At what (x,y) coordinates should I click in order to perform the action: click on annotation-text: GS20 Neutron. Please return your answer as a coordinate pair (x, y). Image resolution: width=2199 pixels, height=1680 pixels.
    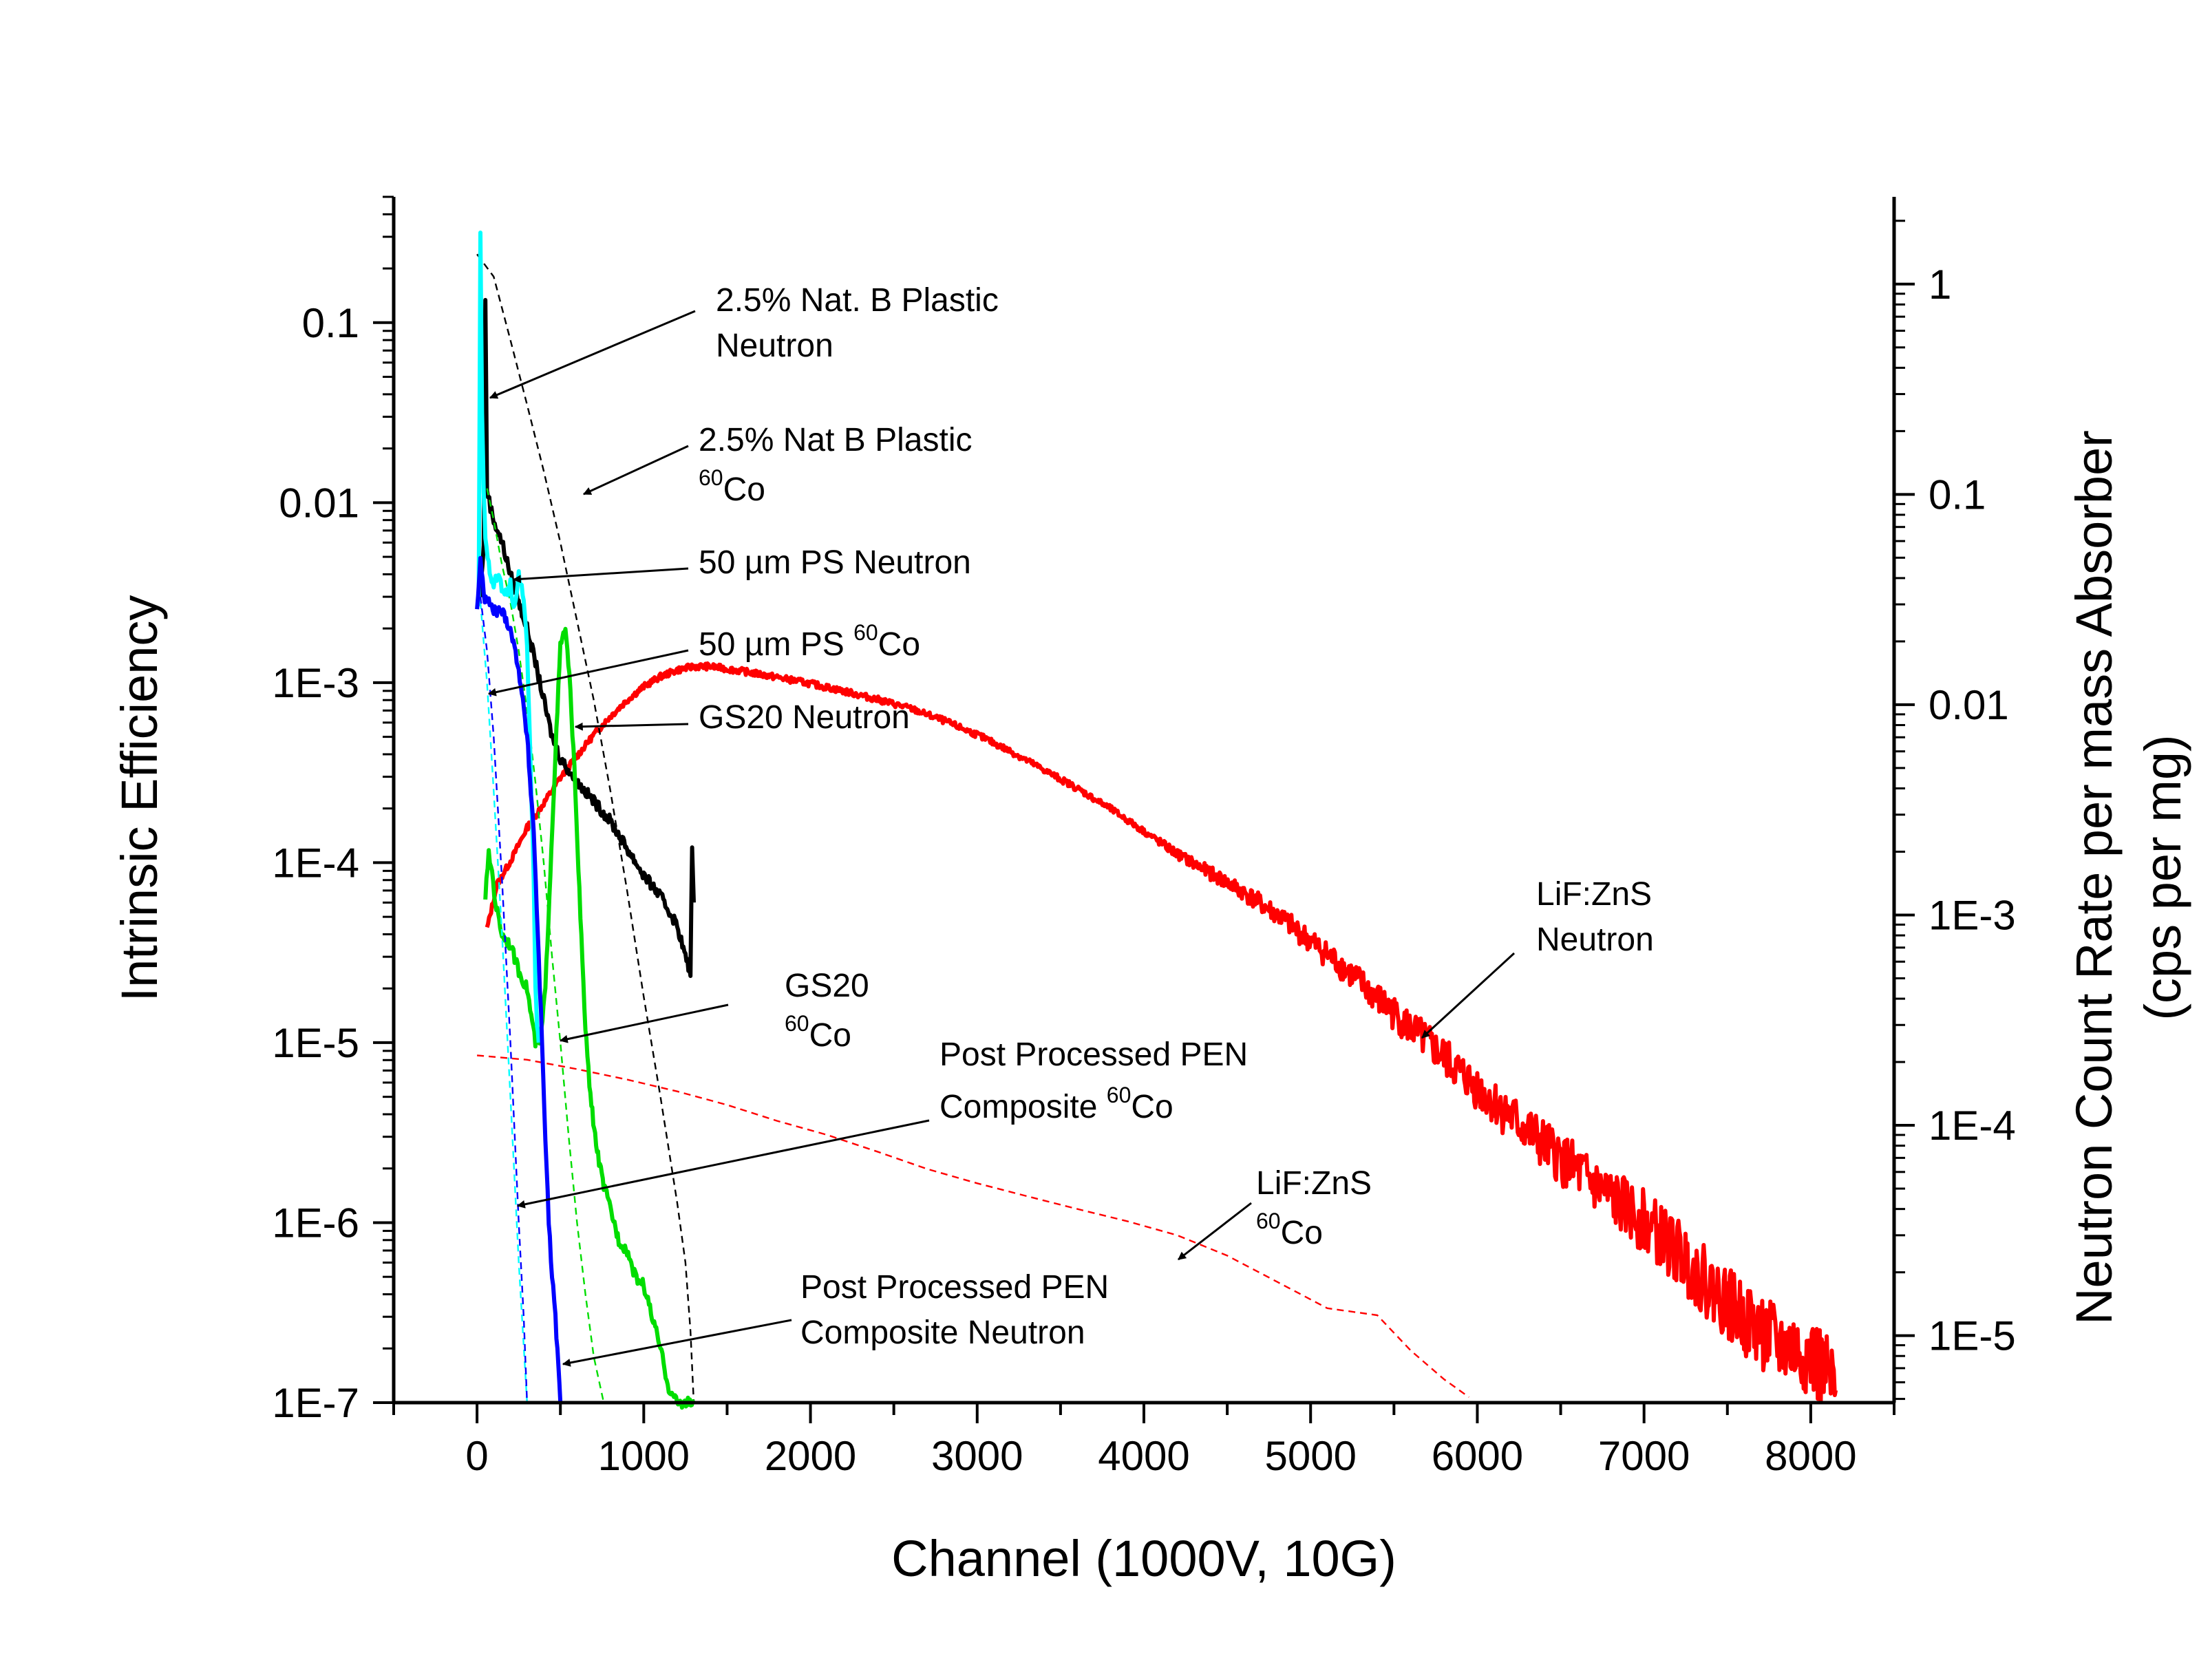
    Looking at the image, I should click on (804, 717).